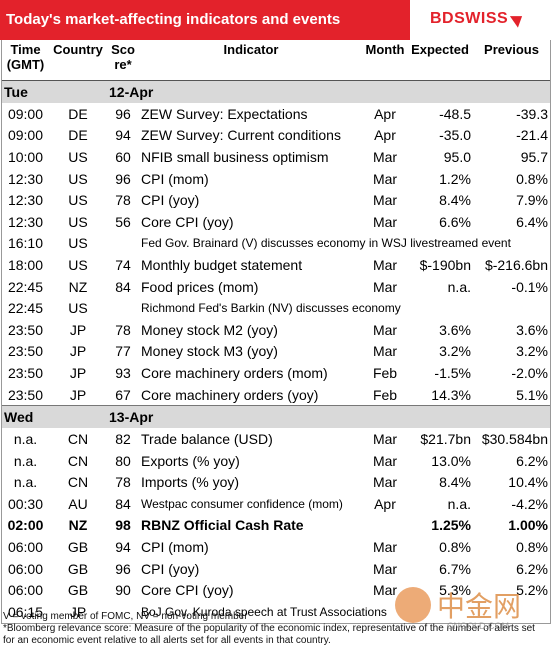 The image size is (552, 653). Describe the element at coordinates (276, 483) in the screenshot. I see `event-row: n.a. CN 78 Imports (% yoy) Mar 8.4% 10.4%` at that location.